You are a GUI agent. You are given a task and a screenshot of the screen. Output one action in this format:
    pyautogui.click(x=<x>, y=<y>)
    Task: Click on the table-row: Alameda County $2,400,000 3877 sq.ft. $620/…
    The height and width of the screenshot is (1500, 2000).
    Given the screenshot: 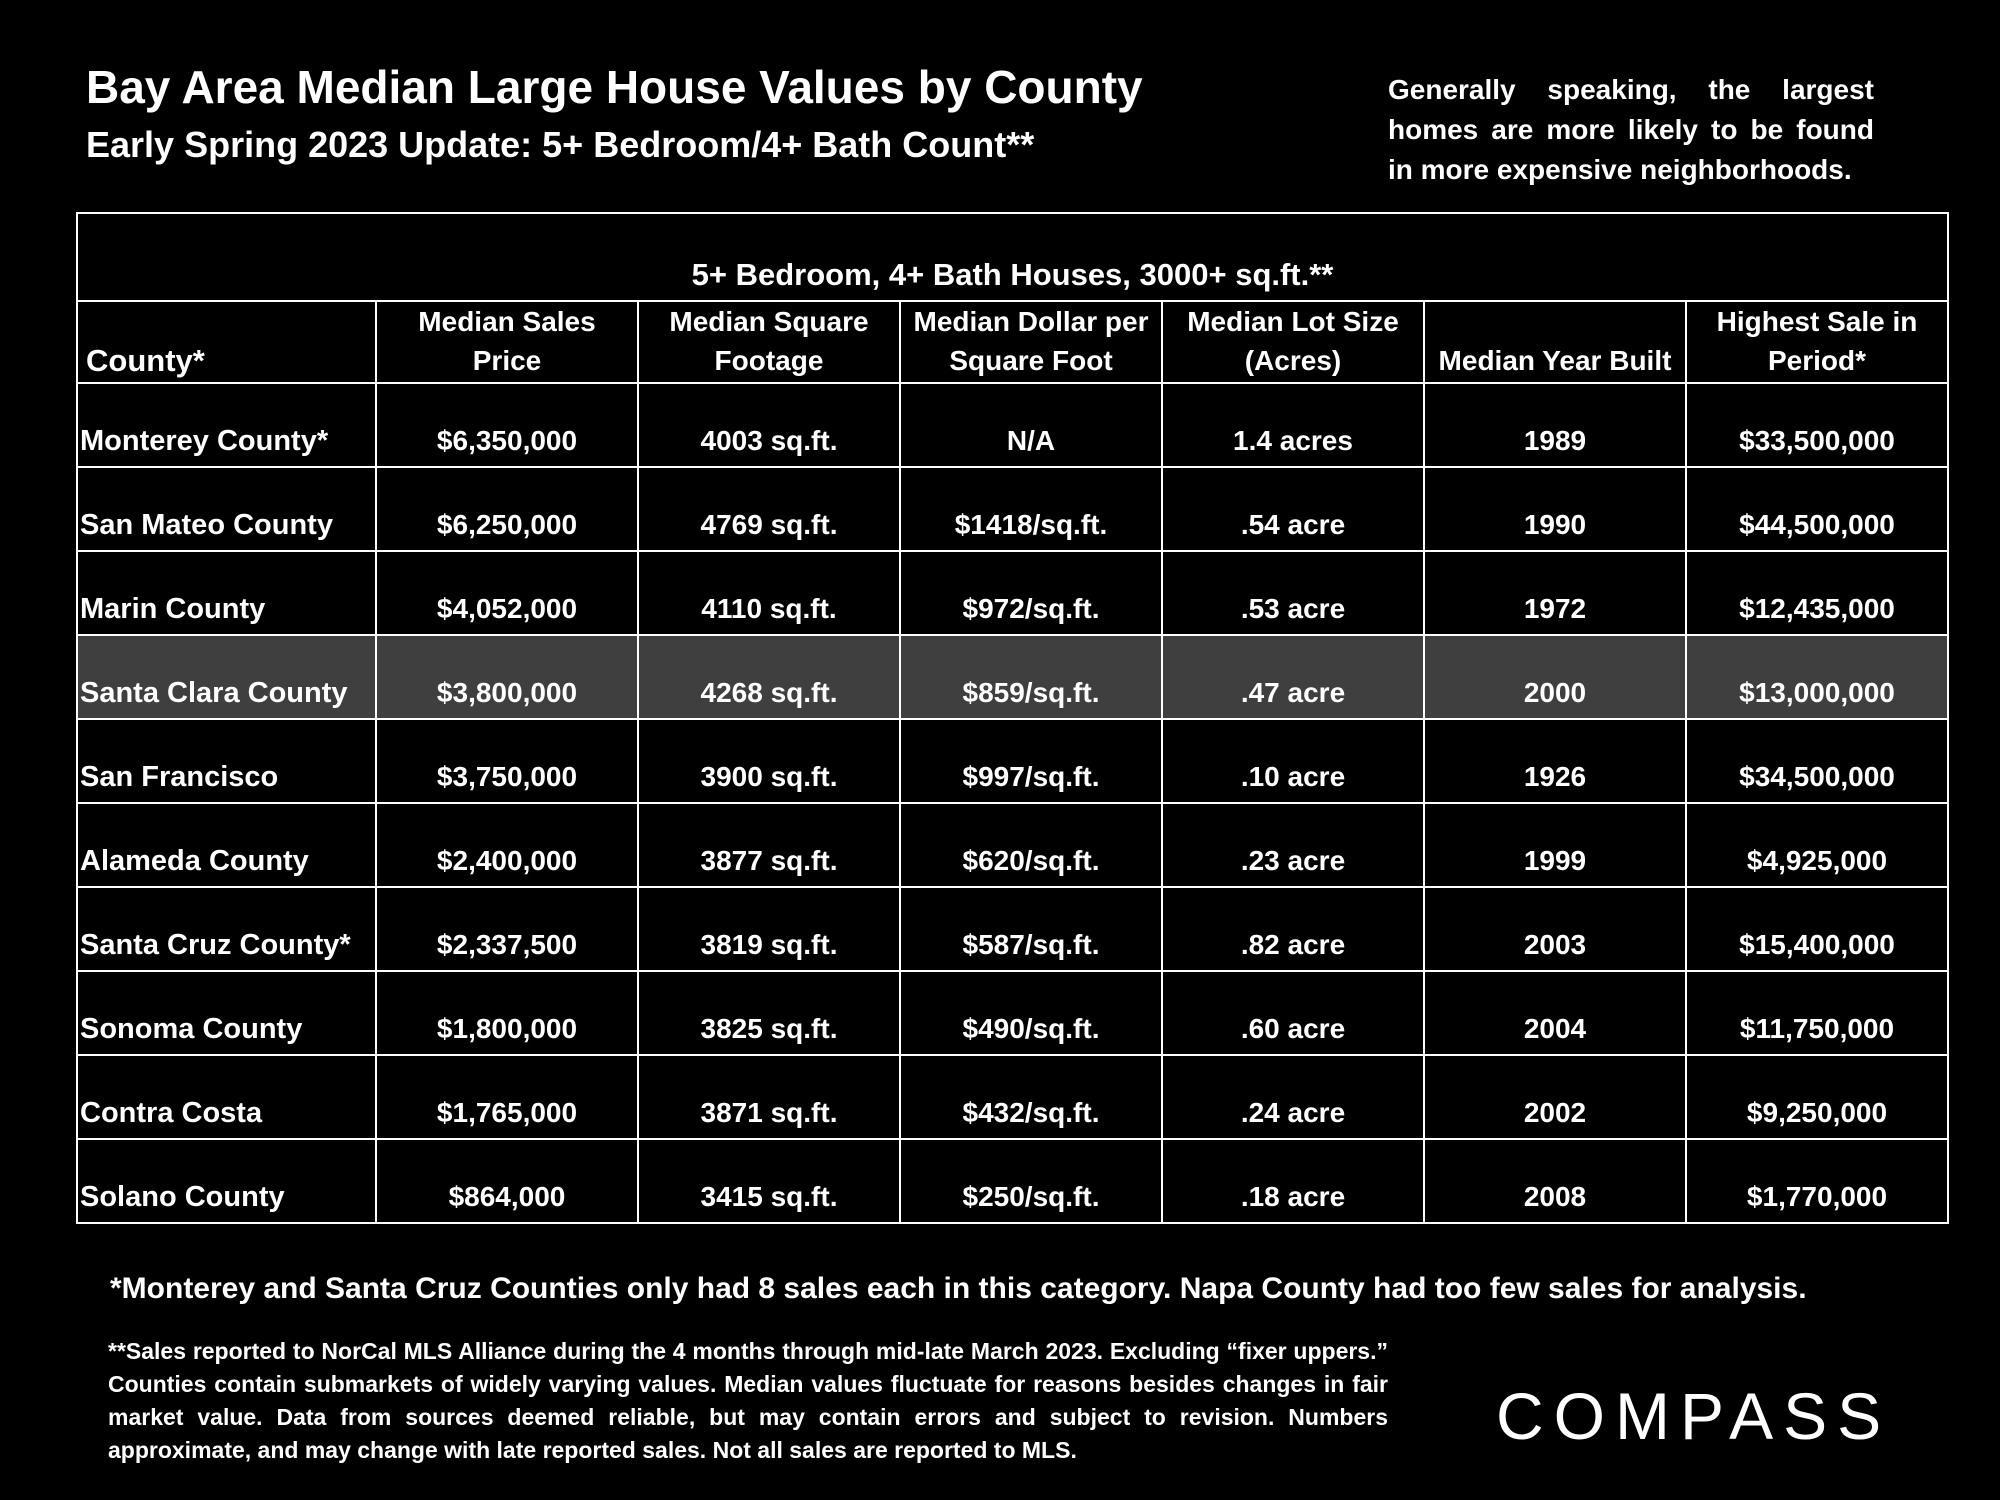 What is the action you would take?
    pyautogui.click(x=1012, y=845)
    